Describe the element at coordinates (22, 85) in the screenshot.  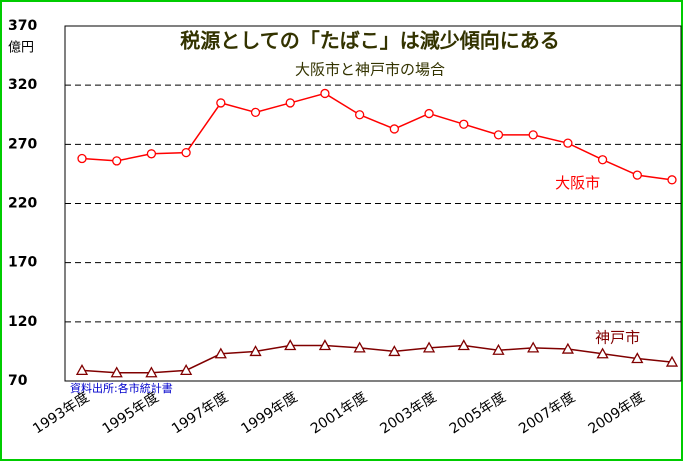
I see `y-tick-label: 320` at that location.